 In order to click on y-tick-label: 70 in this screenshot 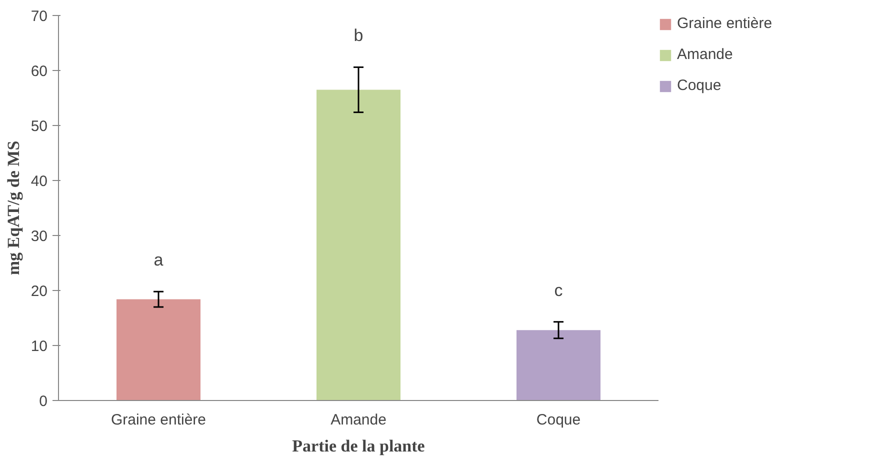, I will do `click(39, 16)`.